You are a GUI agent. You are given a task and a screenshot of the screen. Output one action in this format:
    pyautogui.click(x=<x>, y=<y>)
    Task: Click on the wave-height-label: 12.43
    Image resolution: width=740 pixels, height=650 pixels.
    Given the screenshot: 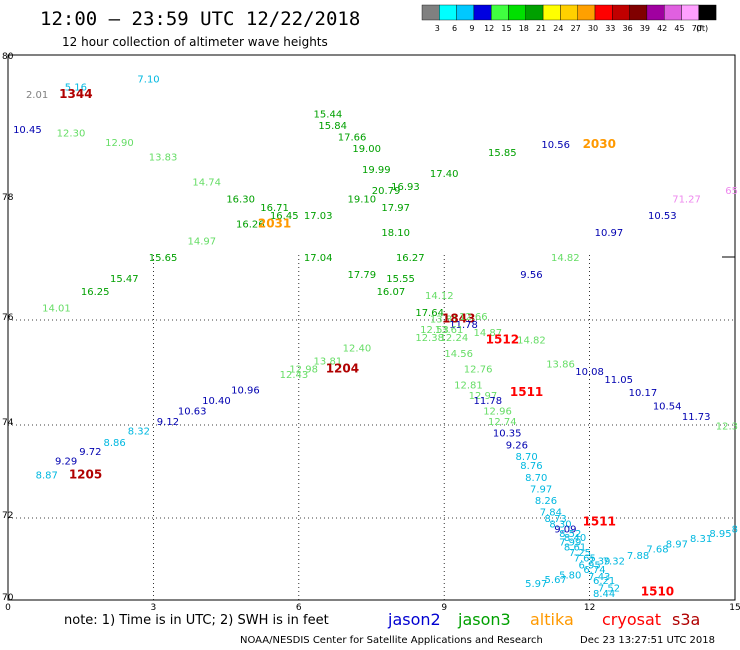 What is the action you would take?
    pyautogui.click(x=294, y=375)
    